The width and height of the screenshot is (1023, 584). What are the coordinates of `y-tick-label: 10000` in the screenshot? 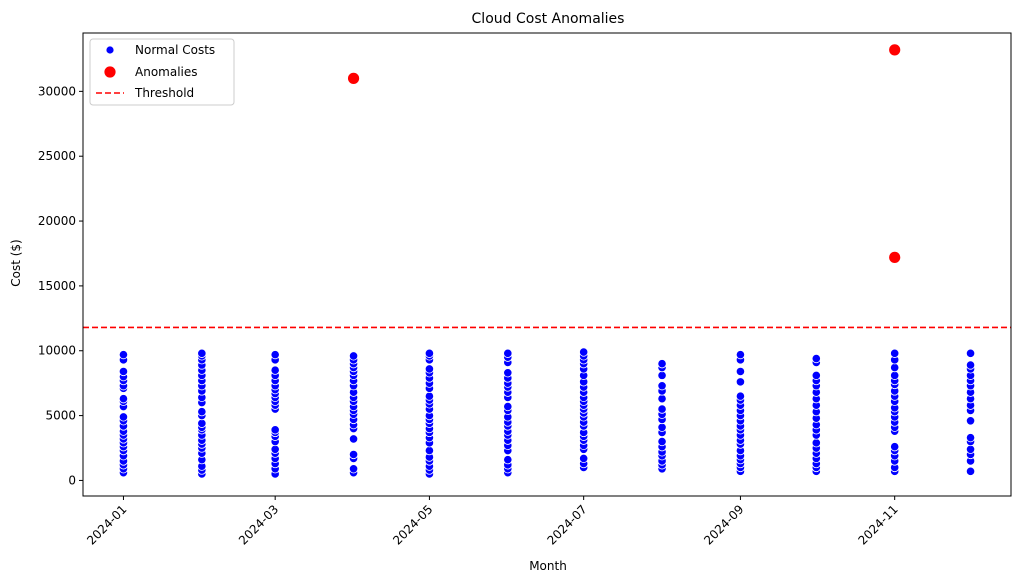 It's located at (57, 351).